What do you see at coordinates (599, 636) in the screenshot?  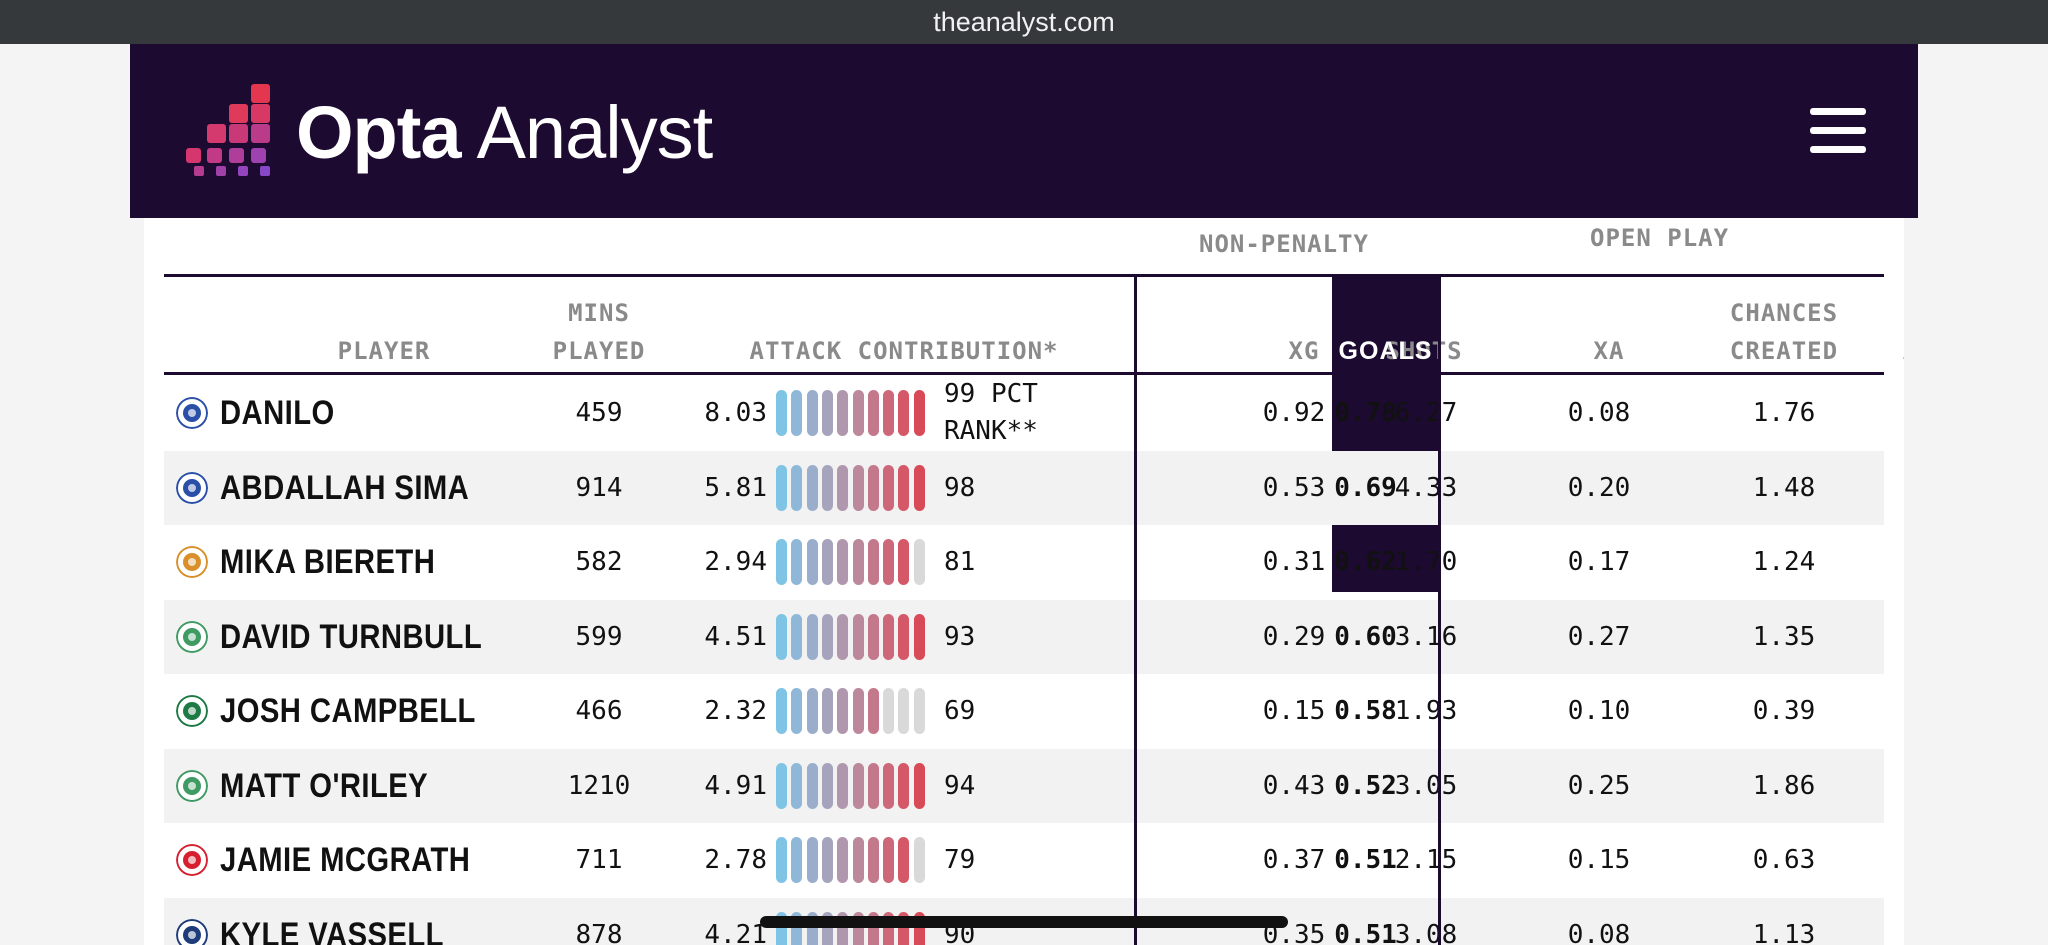 I see `mins-played: 599` at bounding box center [599, 636].